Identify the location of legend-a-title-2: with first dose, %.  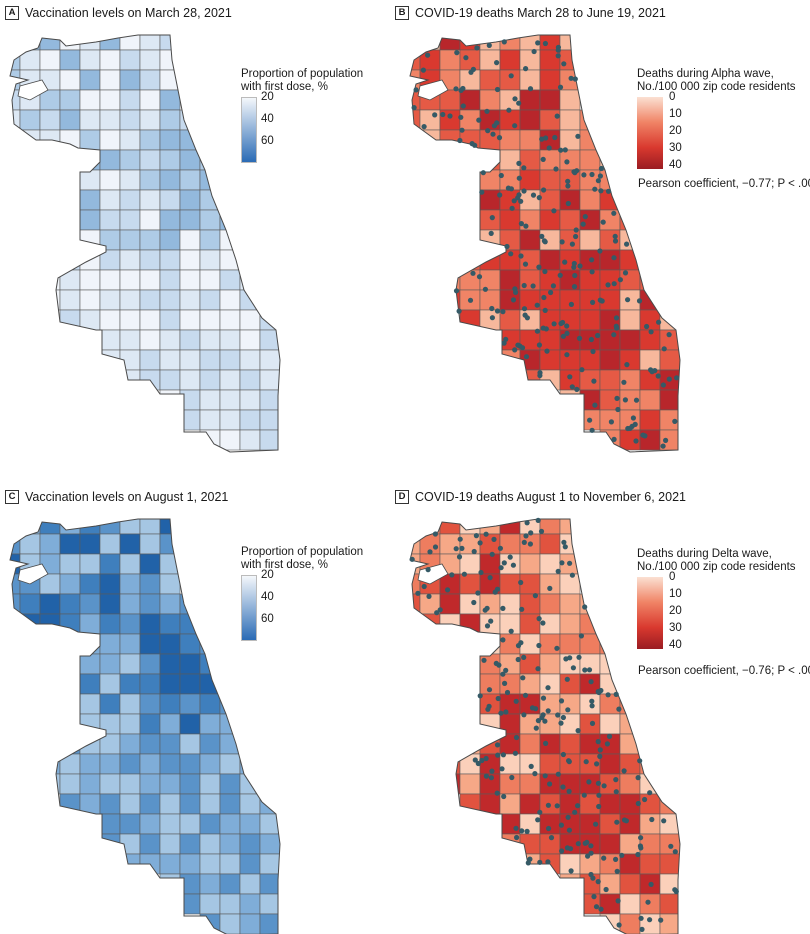
(284, 87).